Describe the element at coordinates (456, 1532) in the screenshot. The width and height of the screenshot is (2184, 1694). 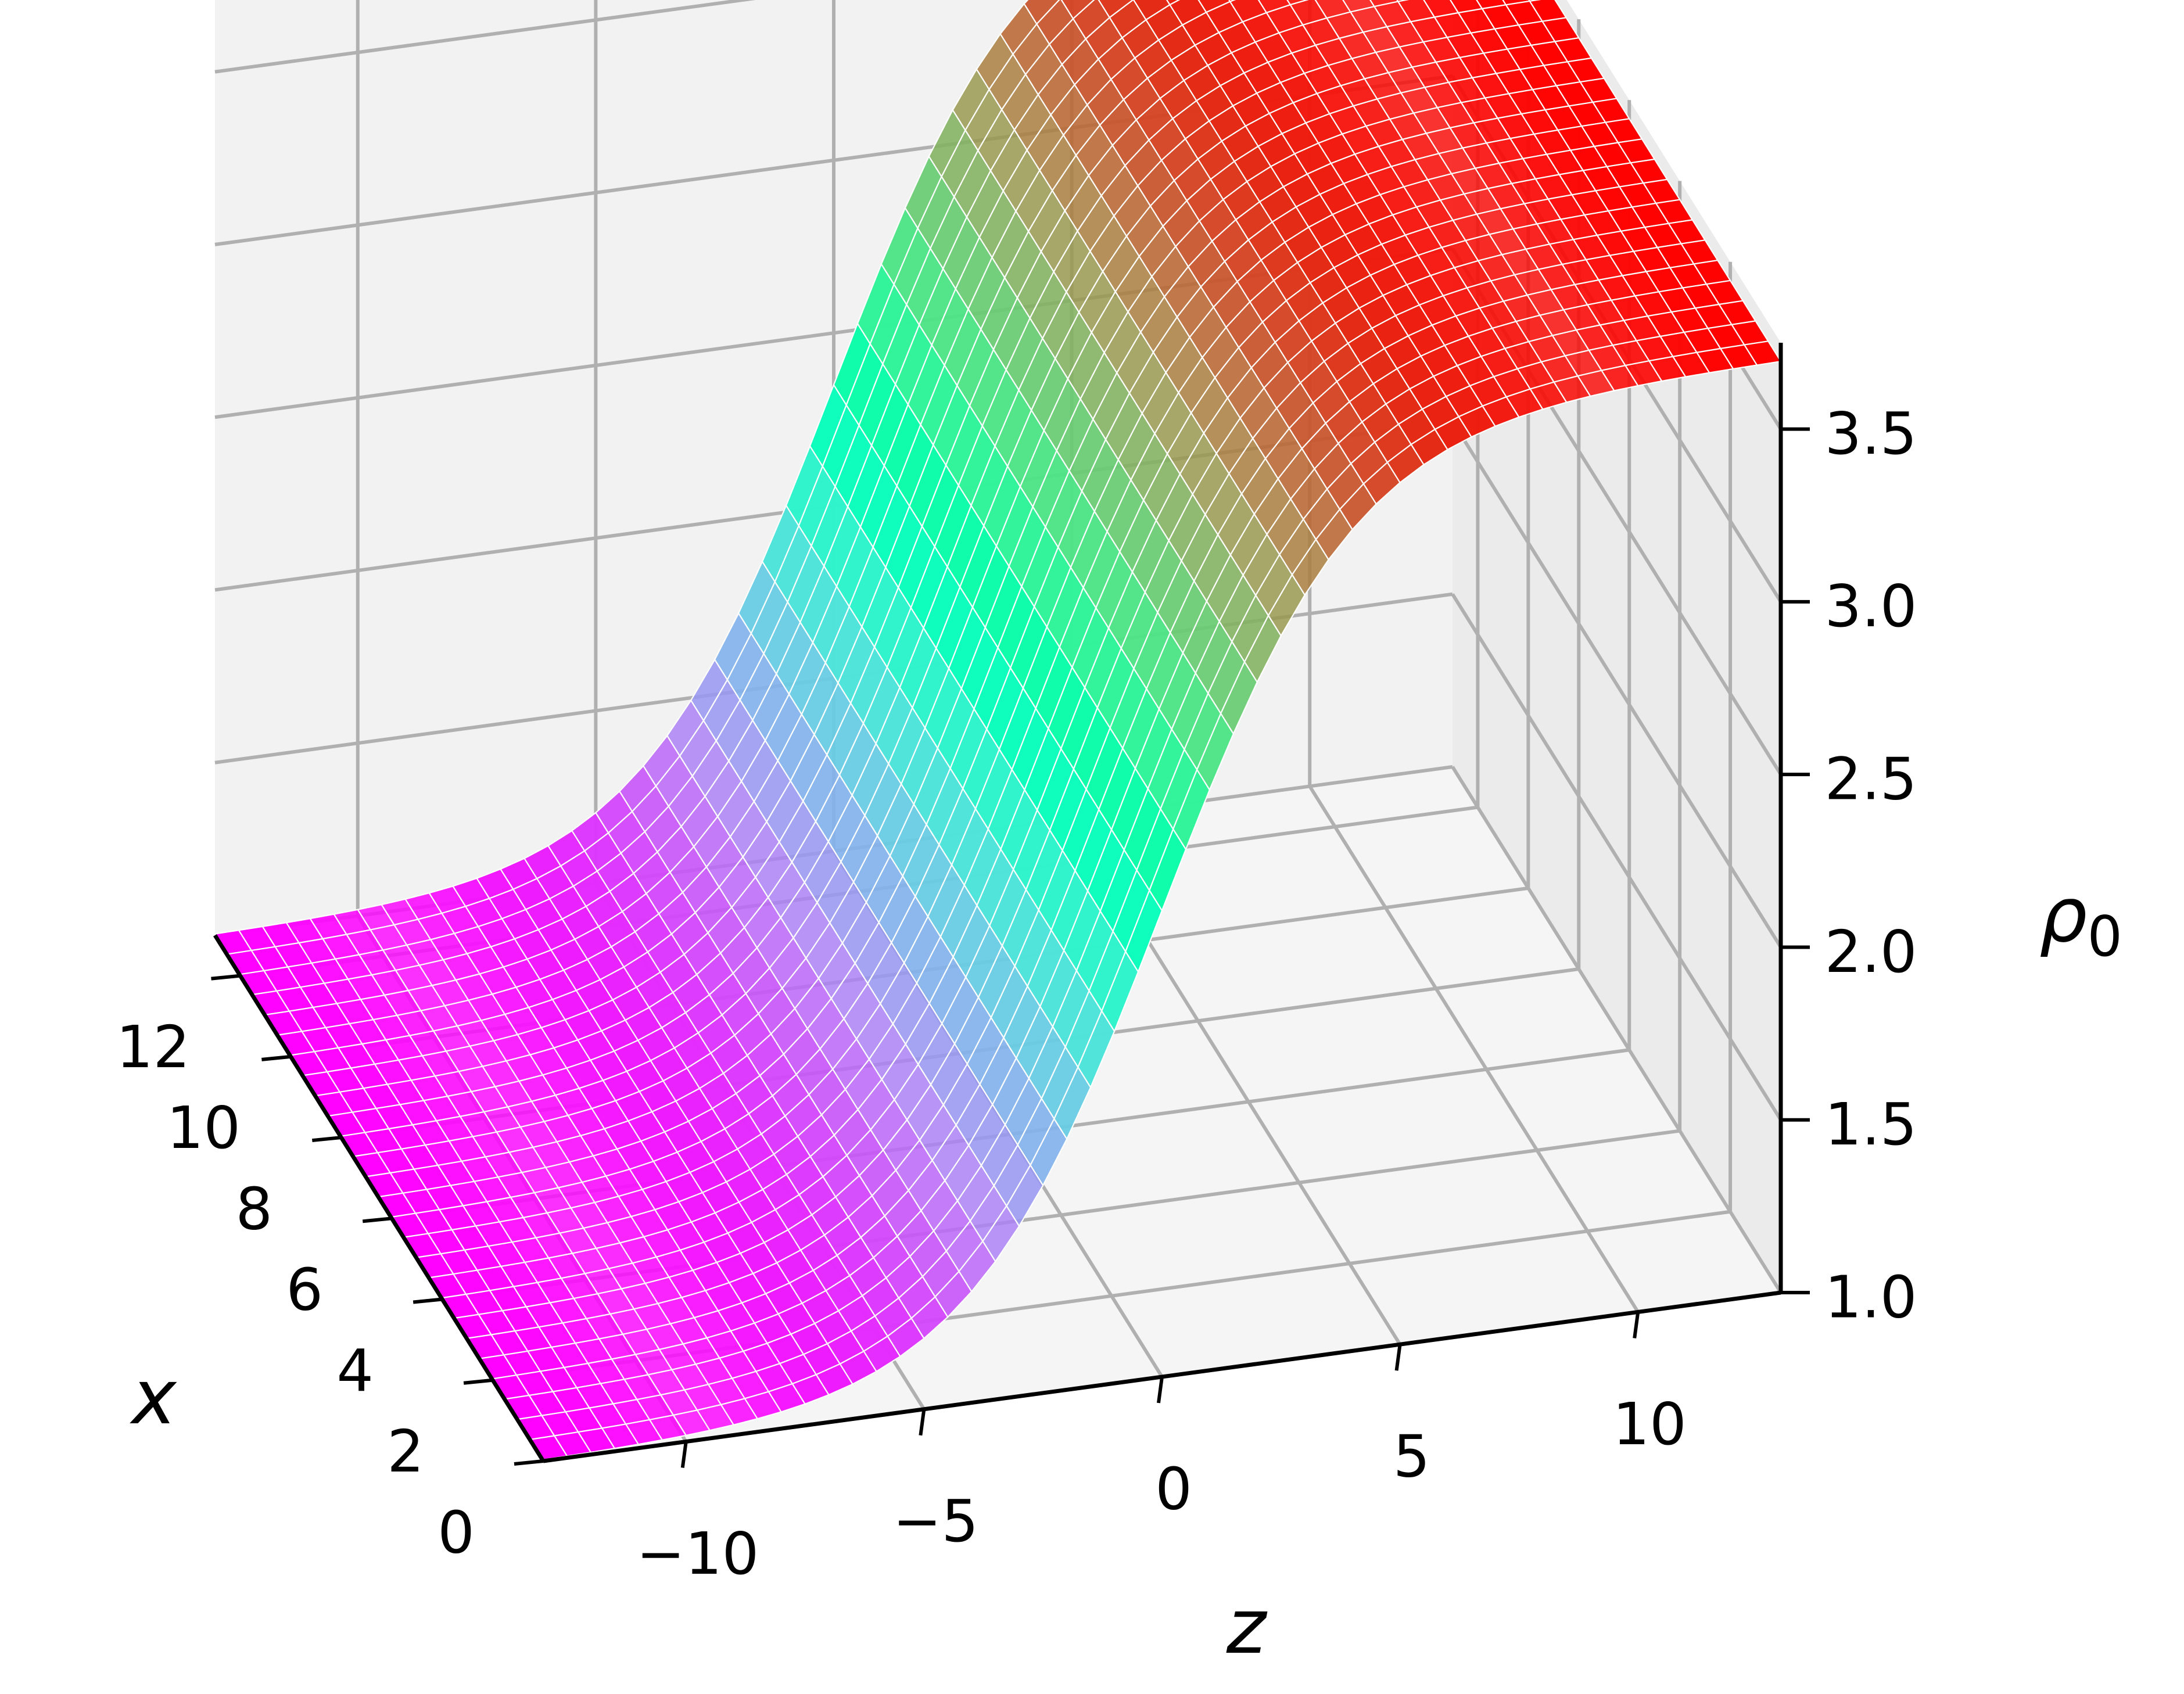
I see `x-tick-label: 0` at that location.